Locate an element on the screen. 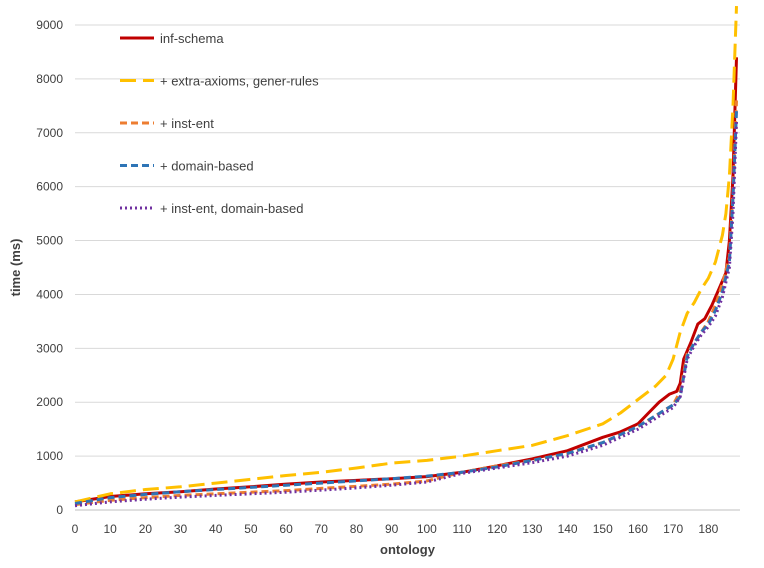  y-tick-label: 6000 is located at coordinates (49, 187).